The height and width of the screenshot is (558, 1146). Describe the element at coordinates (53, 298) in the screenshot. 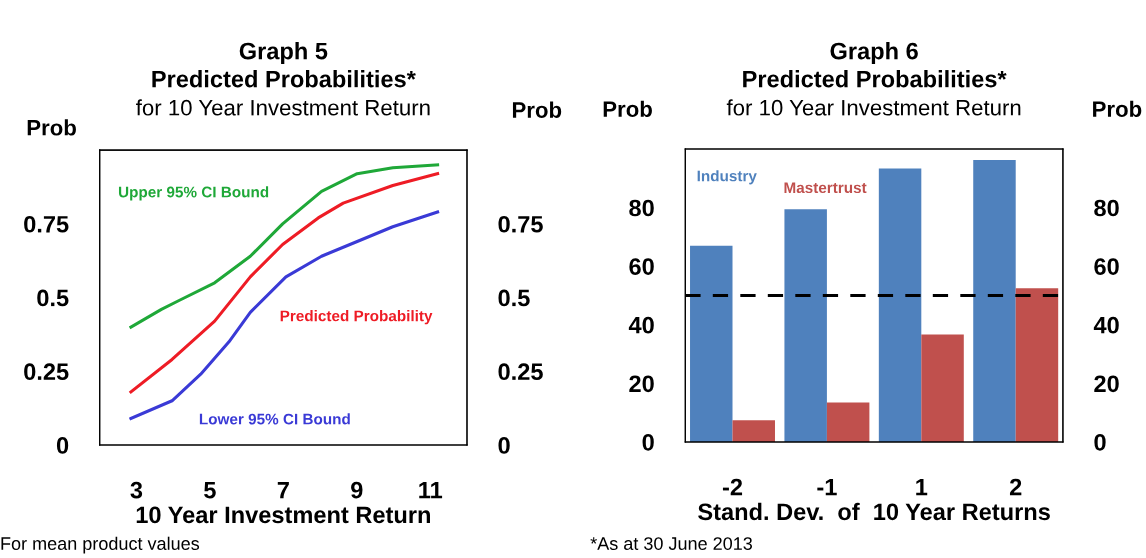

I see `y-tick-label: 0.5` at that location.